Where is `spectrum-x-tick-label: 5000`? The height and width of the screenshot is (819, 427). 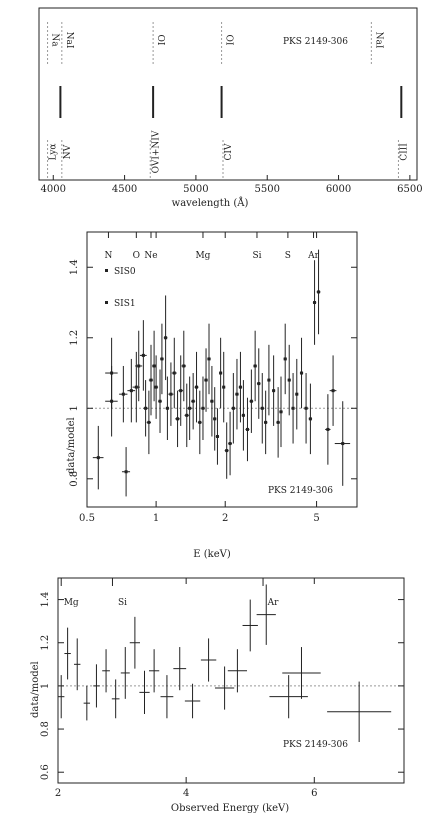
spectrum-x-tick-label: 5000 is located at coordinates (195, 189).